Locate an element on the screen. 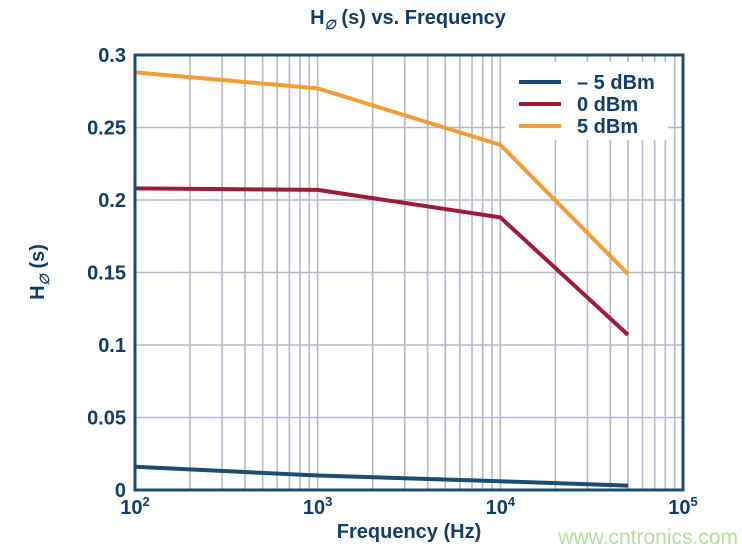 This screenshot has height=552, width=742. y-tick-label: 0.2 is located at coordinates (112, 201).